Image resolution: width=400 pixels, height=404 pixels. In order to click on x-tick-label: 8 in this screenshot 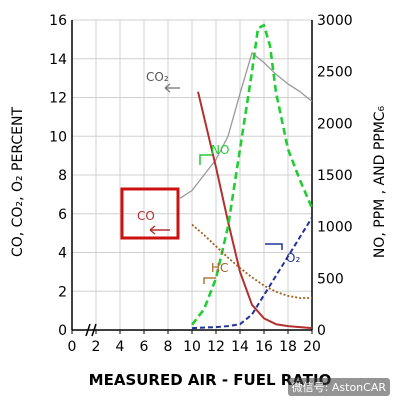, I will do `click(168, 347)`.